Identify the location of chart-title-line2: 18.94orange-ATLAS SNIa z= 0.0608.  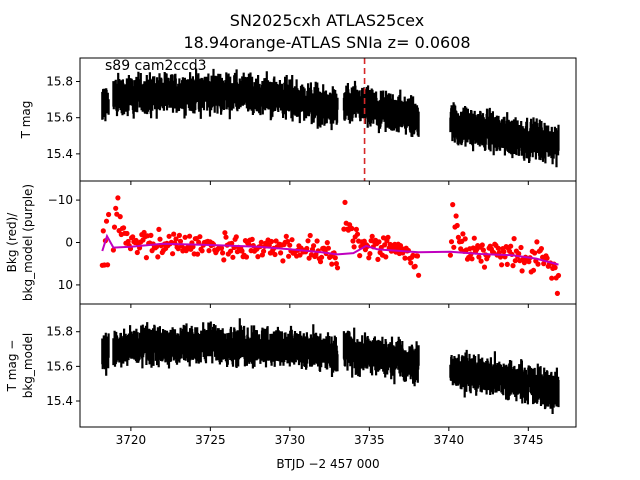
(326, 42).